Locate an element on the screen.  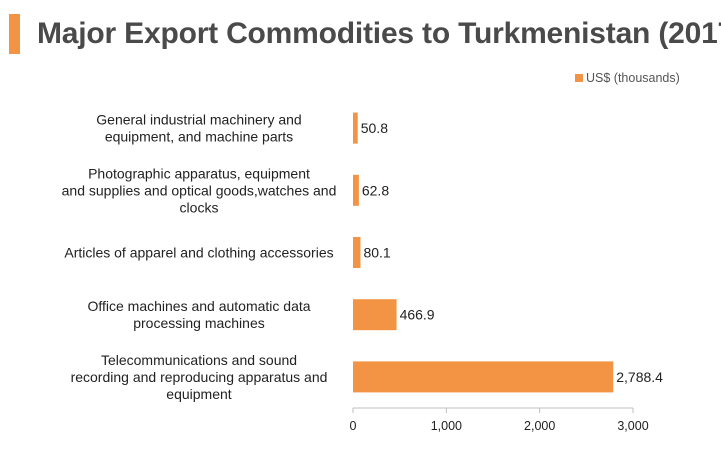
x-tick-label: 2,000 is located at coordinates (539, 426).